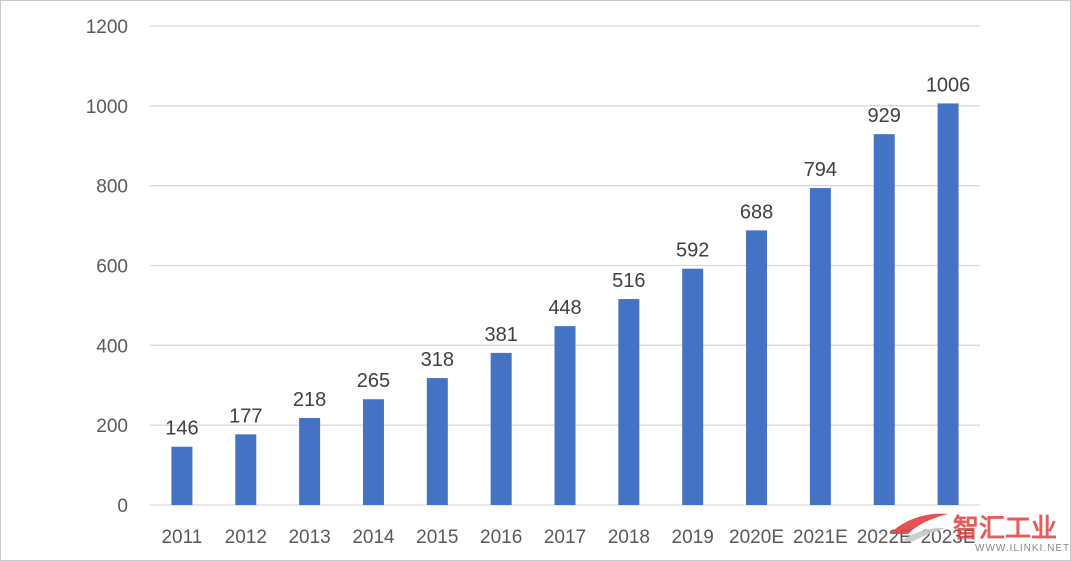  What do you see at coordinates (756, 212) in the screenshot?
I see `data-label: 688` at bounding box center [756, 212].